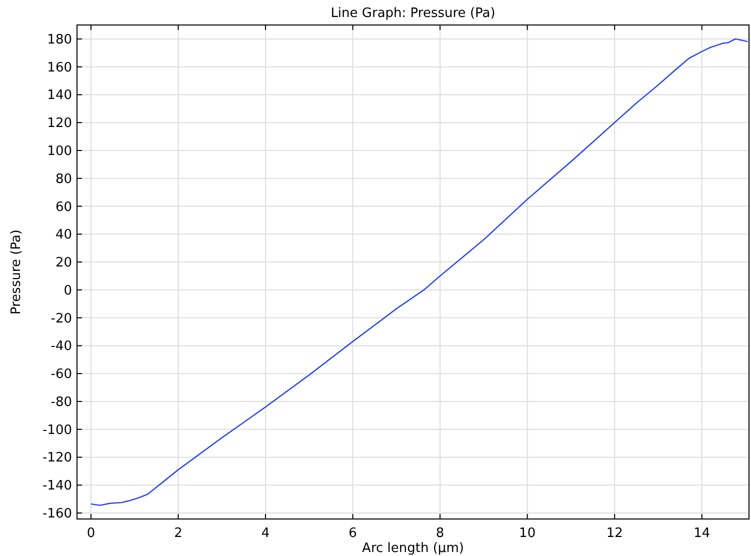  What do you see at coordinates (63, 263) in the screenshot?
I see `y-tick-label: 20` at bounding box center [63, 263].